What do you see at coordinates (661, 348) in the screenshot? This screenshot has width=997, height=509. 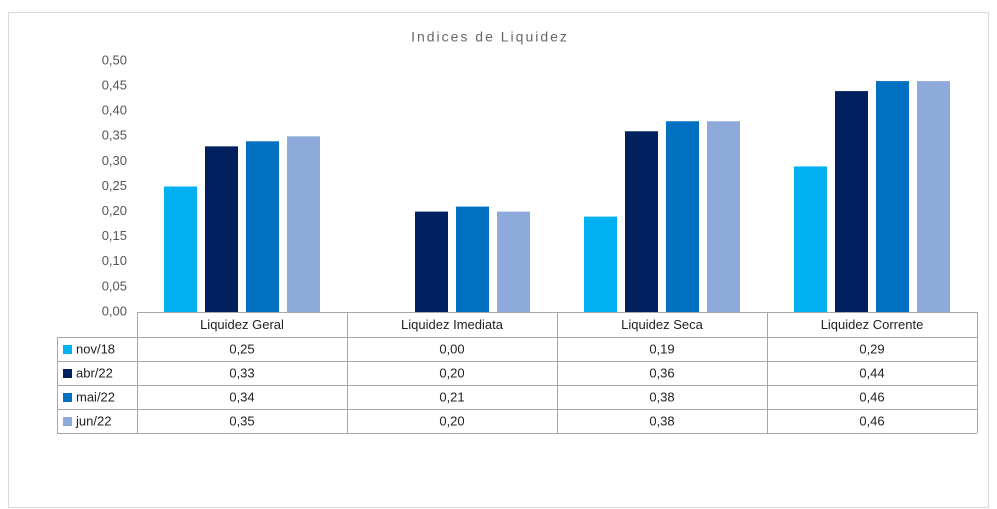 I see `table-value: 0,19` at bounding box center [661, 348].